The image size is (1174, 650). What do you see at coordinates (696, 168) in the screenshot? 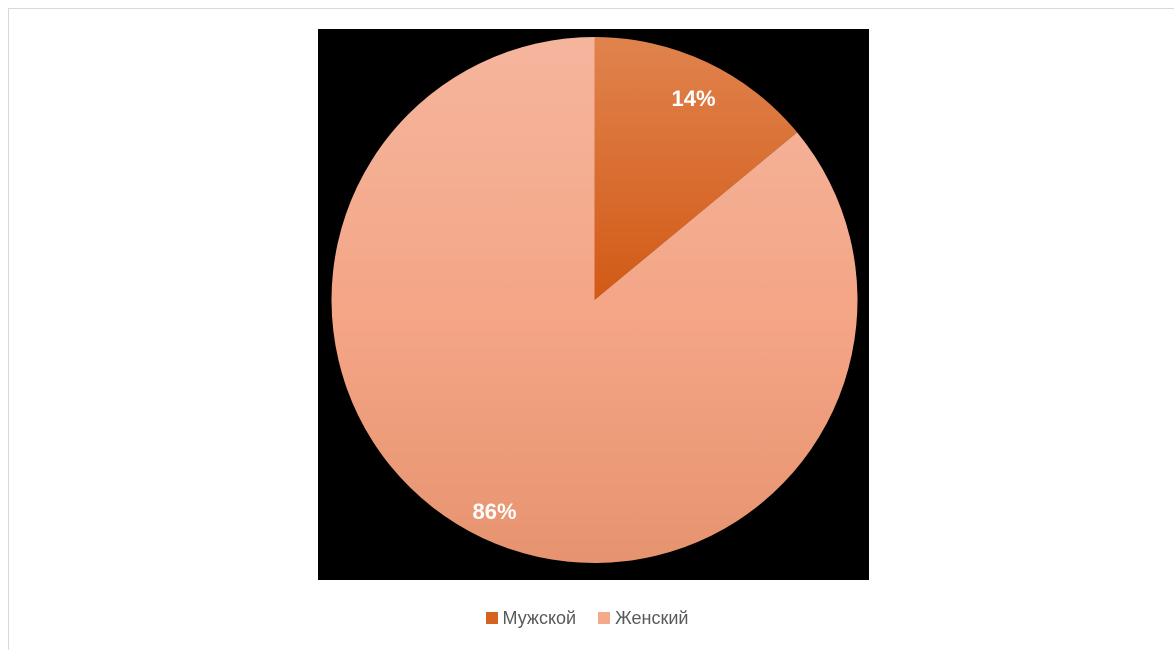
I see `pie-slice-male` at bounding box center [696, 168].